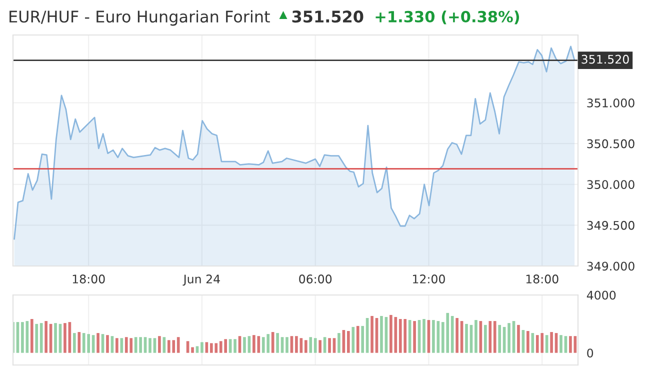 Image resolution: width=652 pixels, height=375 pixels. I want to click on y-tick-label: 350.500, so click(610, 143).